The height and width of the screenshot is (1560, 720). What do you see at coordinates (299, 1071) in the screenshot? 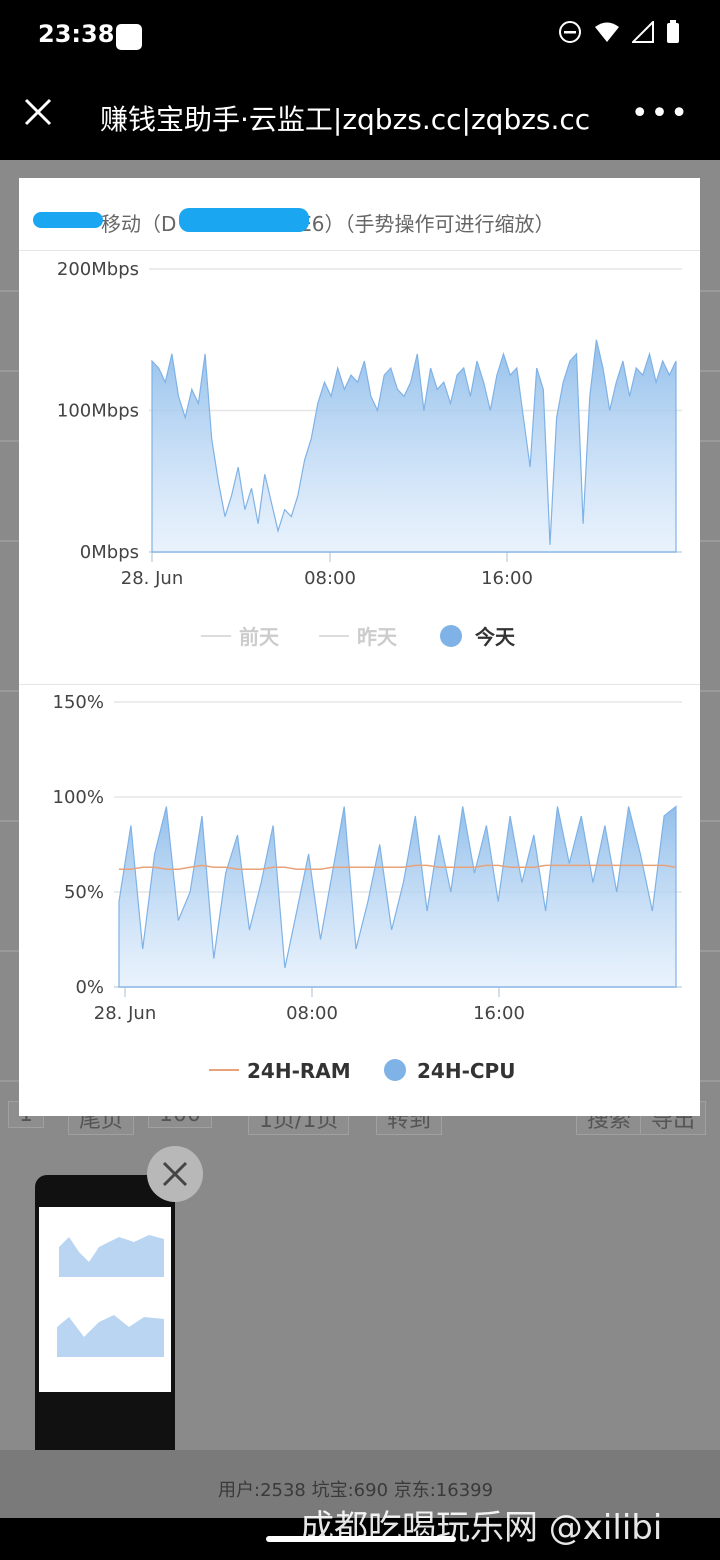
I see `legend-label: 24H-RAM` at bounding box center [299, 1071].